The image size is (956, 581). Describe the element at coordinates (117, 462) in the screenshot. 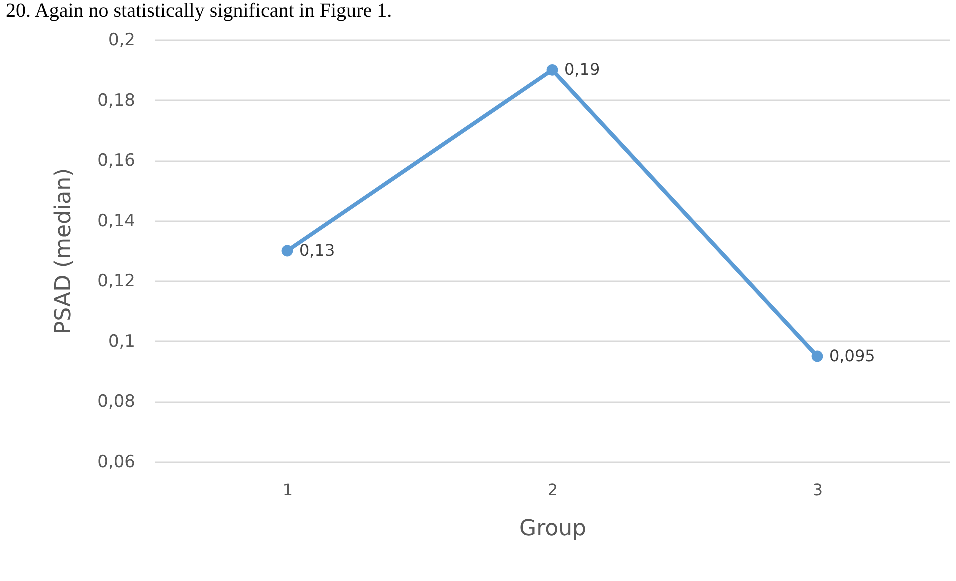

I see `y-tick-label: 0,06` at that location.